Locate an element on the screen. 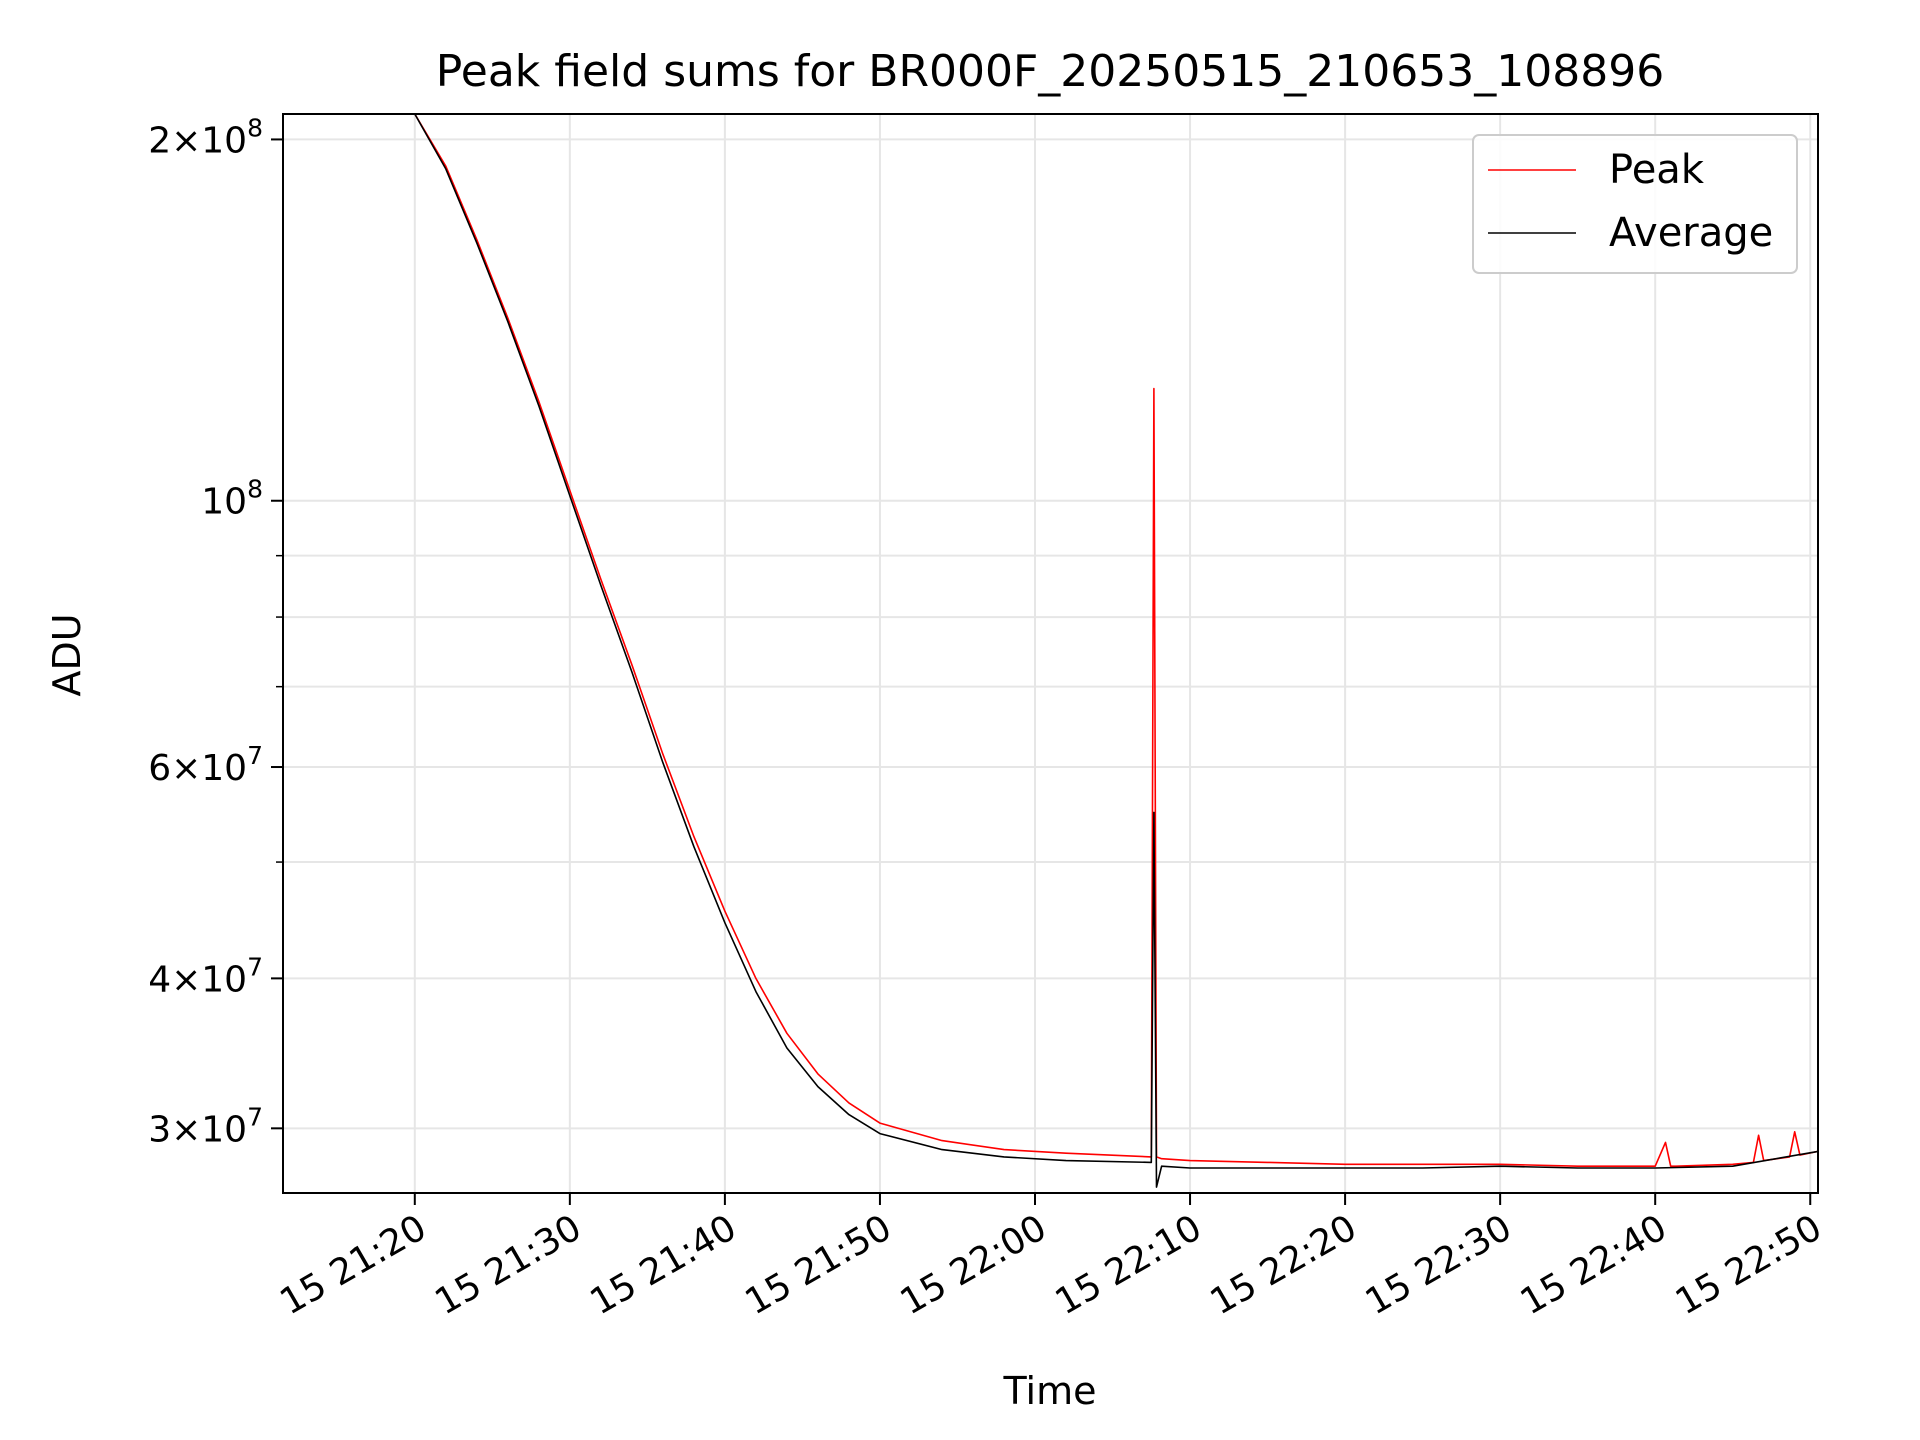 The width and height of the screenshot is (1920, 1440). legend-label-peak: Peak is located at coordinates (1657, 170).